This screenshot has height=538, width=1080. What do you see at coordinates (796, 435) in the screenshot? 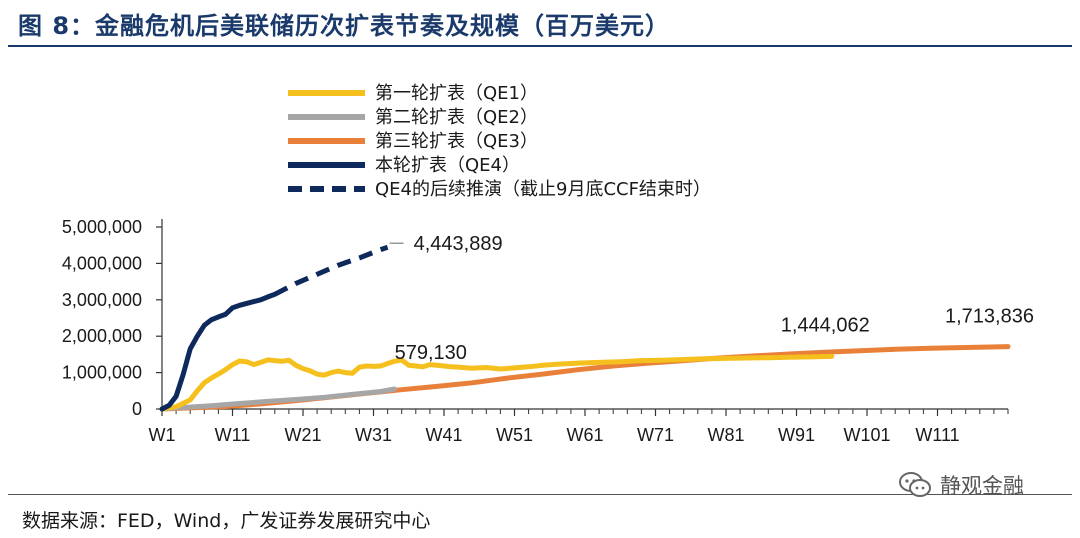
I see `x-tick-label: W91` at bounding box center [796, 435].